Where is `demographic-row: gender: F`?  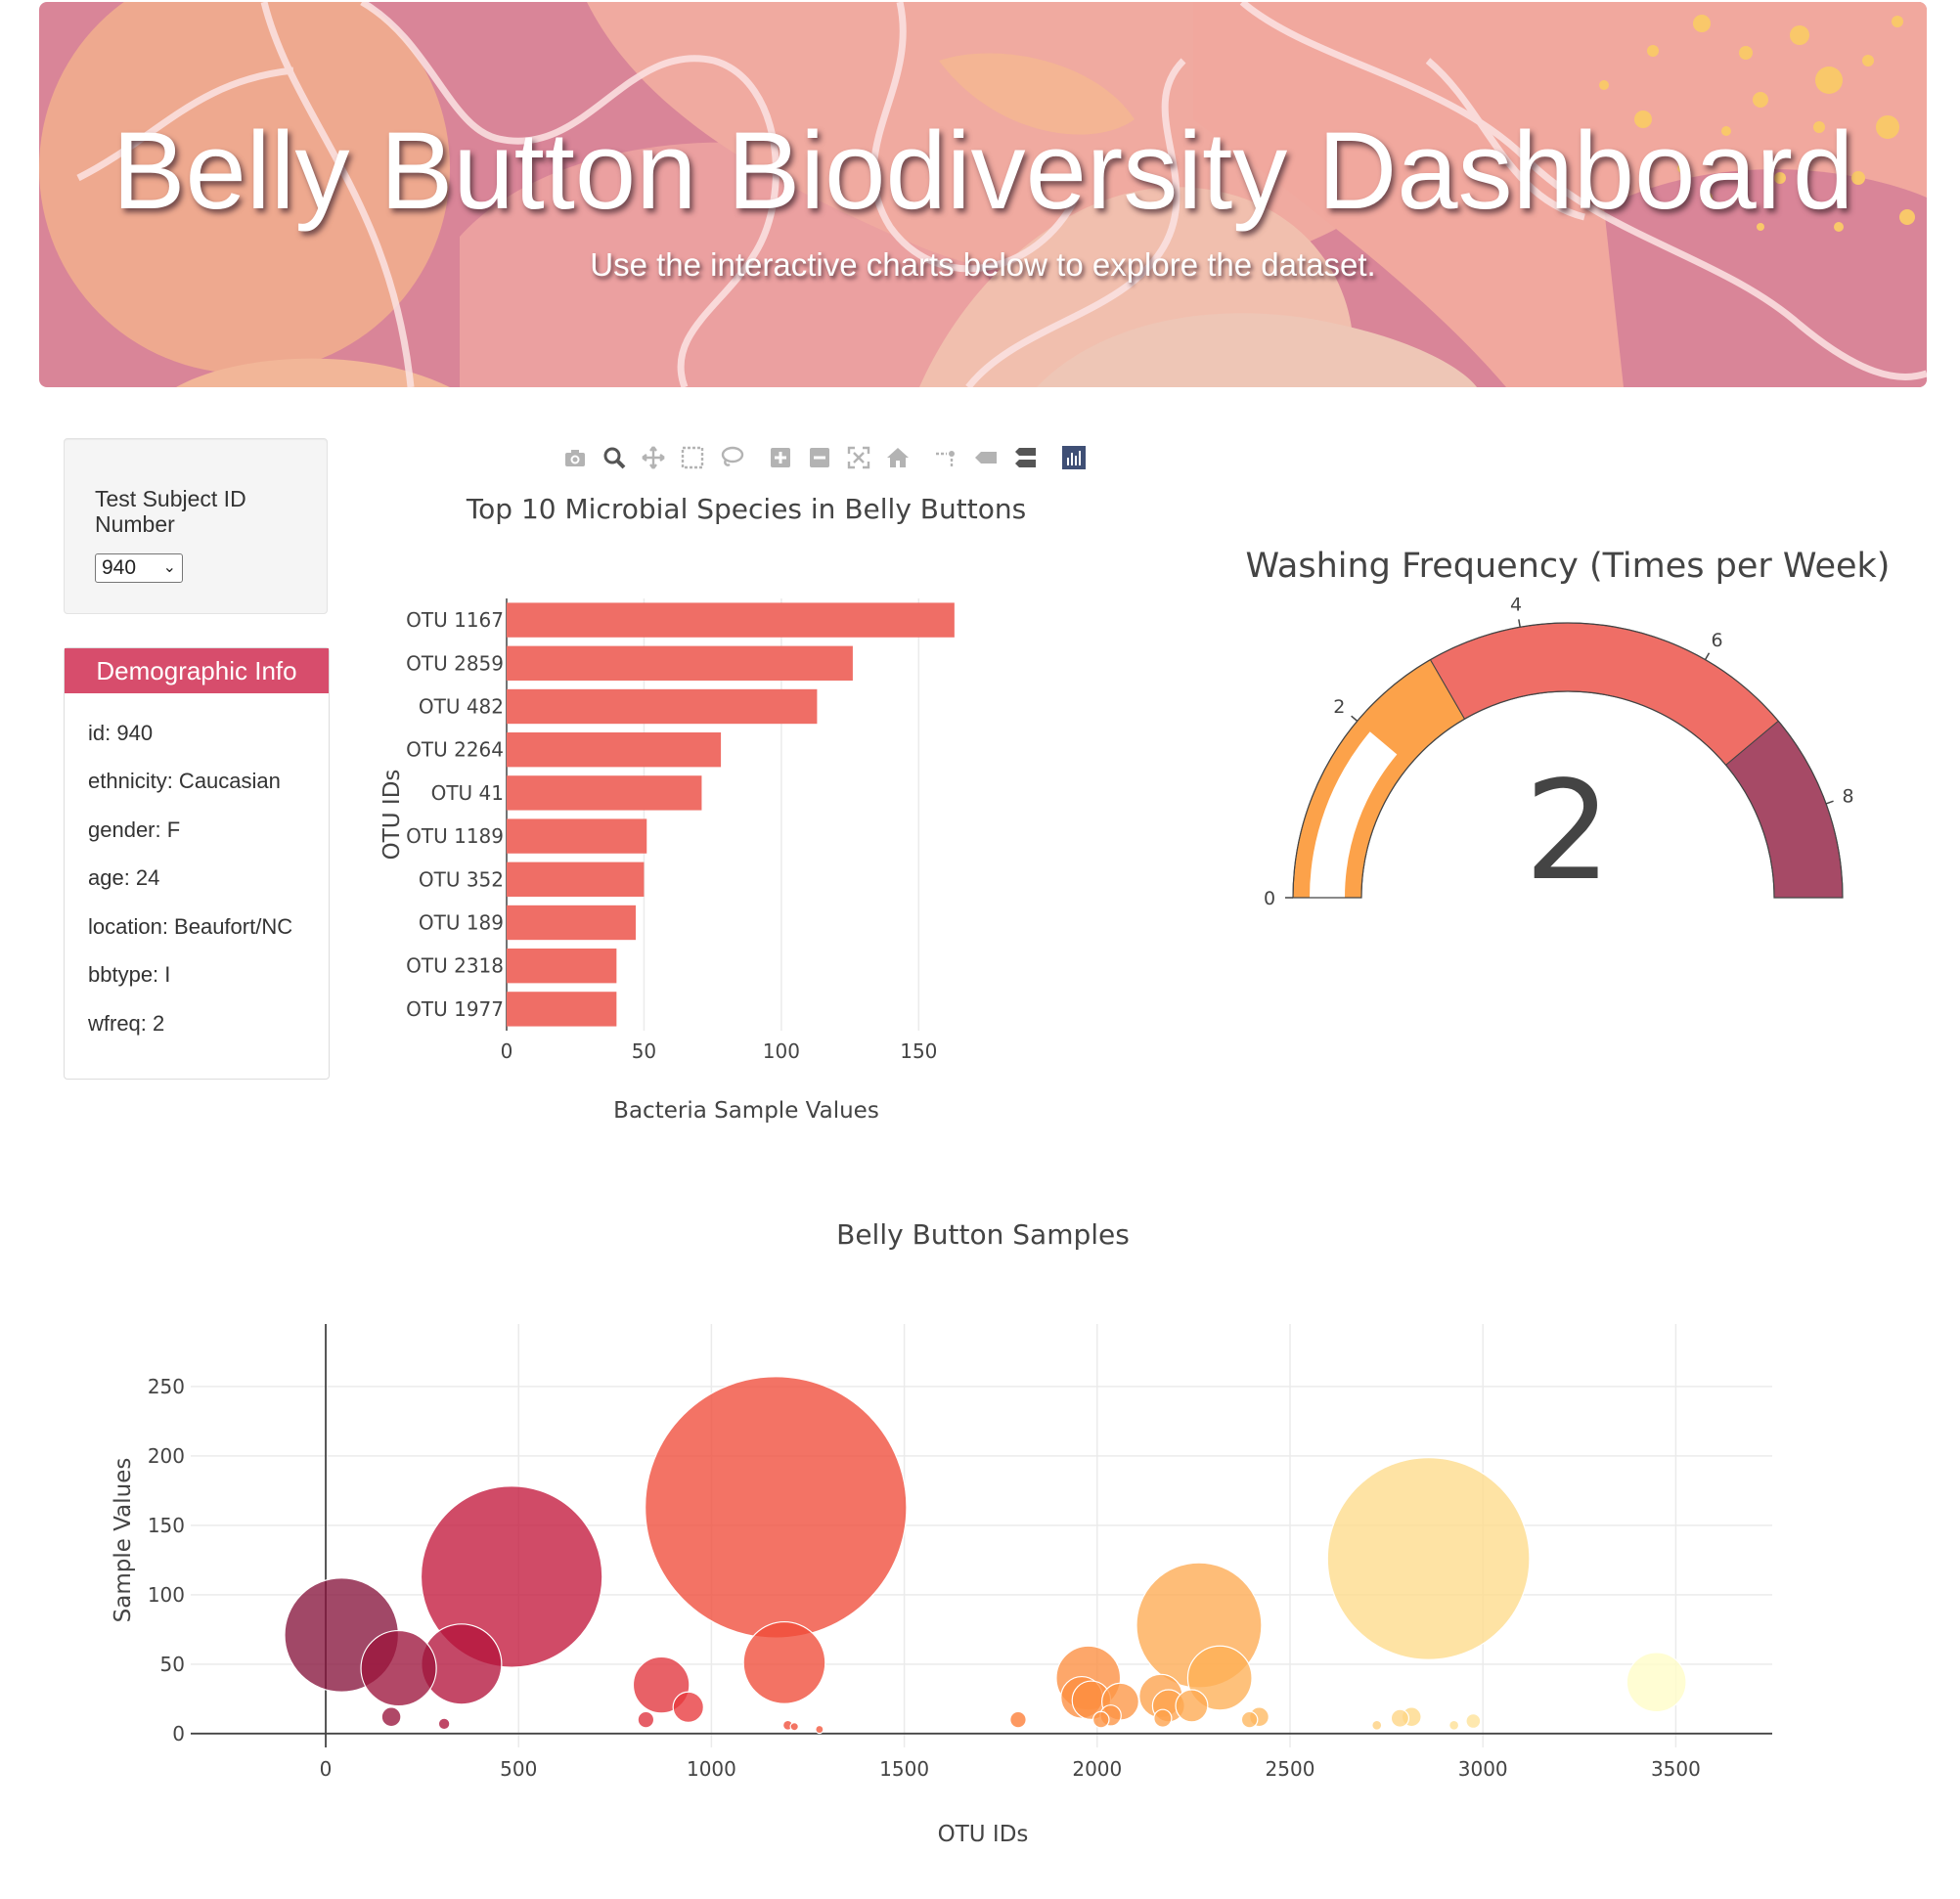
demographic-row: gender: F is located at coordinates (135, 829).